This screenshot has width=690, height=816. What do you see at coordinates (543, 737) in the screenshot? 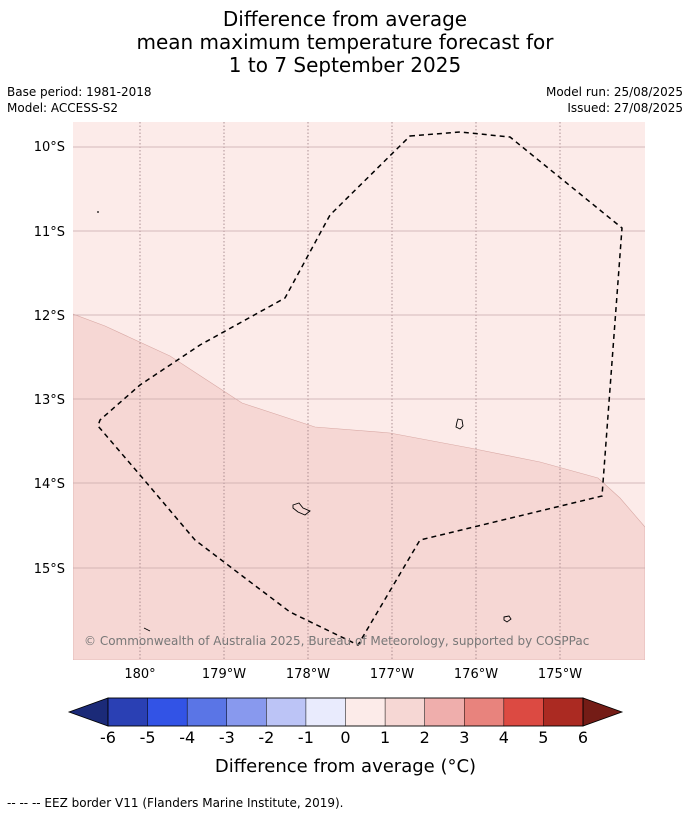
I see `colorbar-tick: 5` at bounding box center [543, 737].